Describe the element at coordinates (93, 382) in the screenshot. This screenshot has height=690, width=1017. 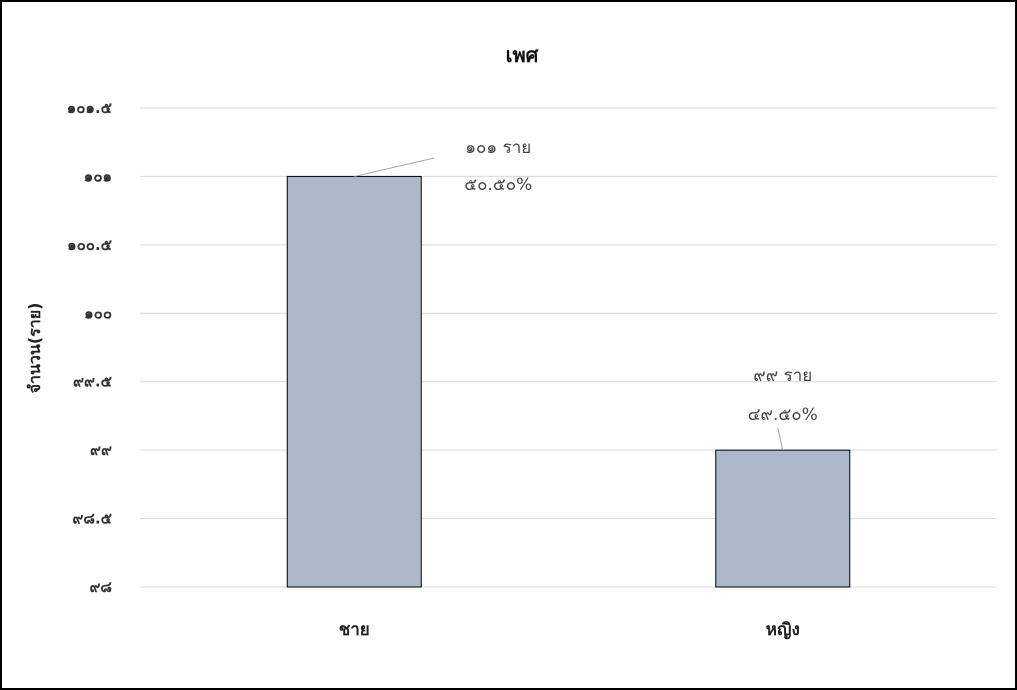
I see `y-tick-label: ๙๙.๕` at that location.